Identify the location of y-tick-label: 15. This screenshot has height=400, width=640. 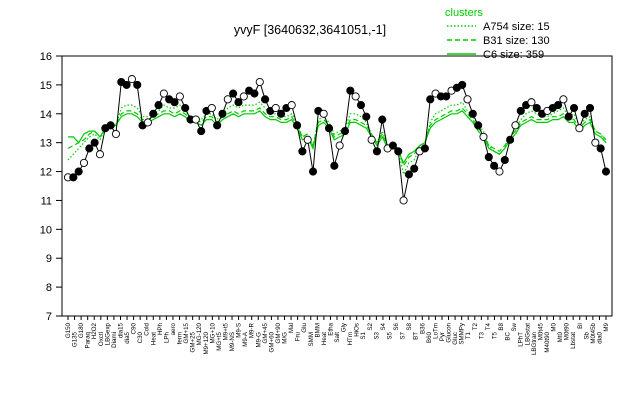
(46, 86).